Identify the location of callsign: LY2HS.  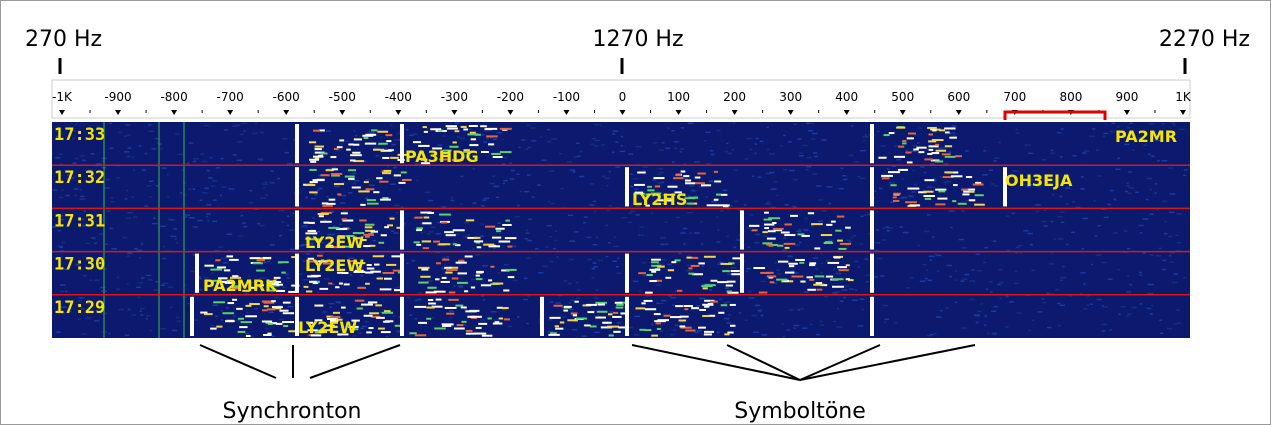
(659, 199).